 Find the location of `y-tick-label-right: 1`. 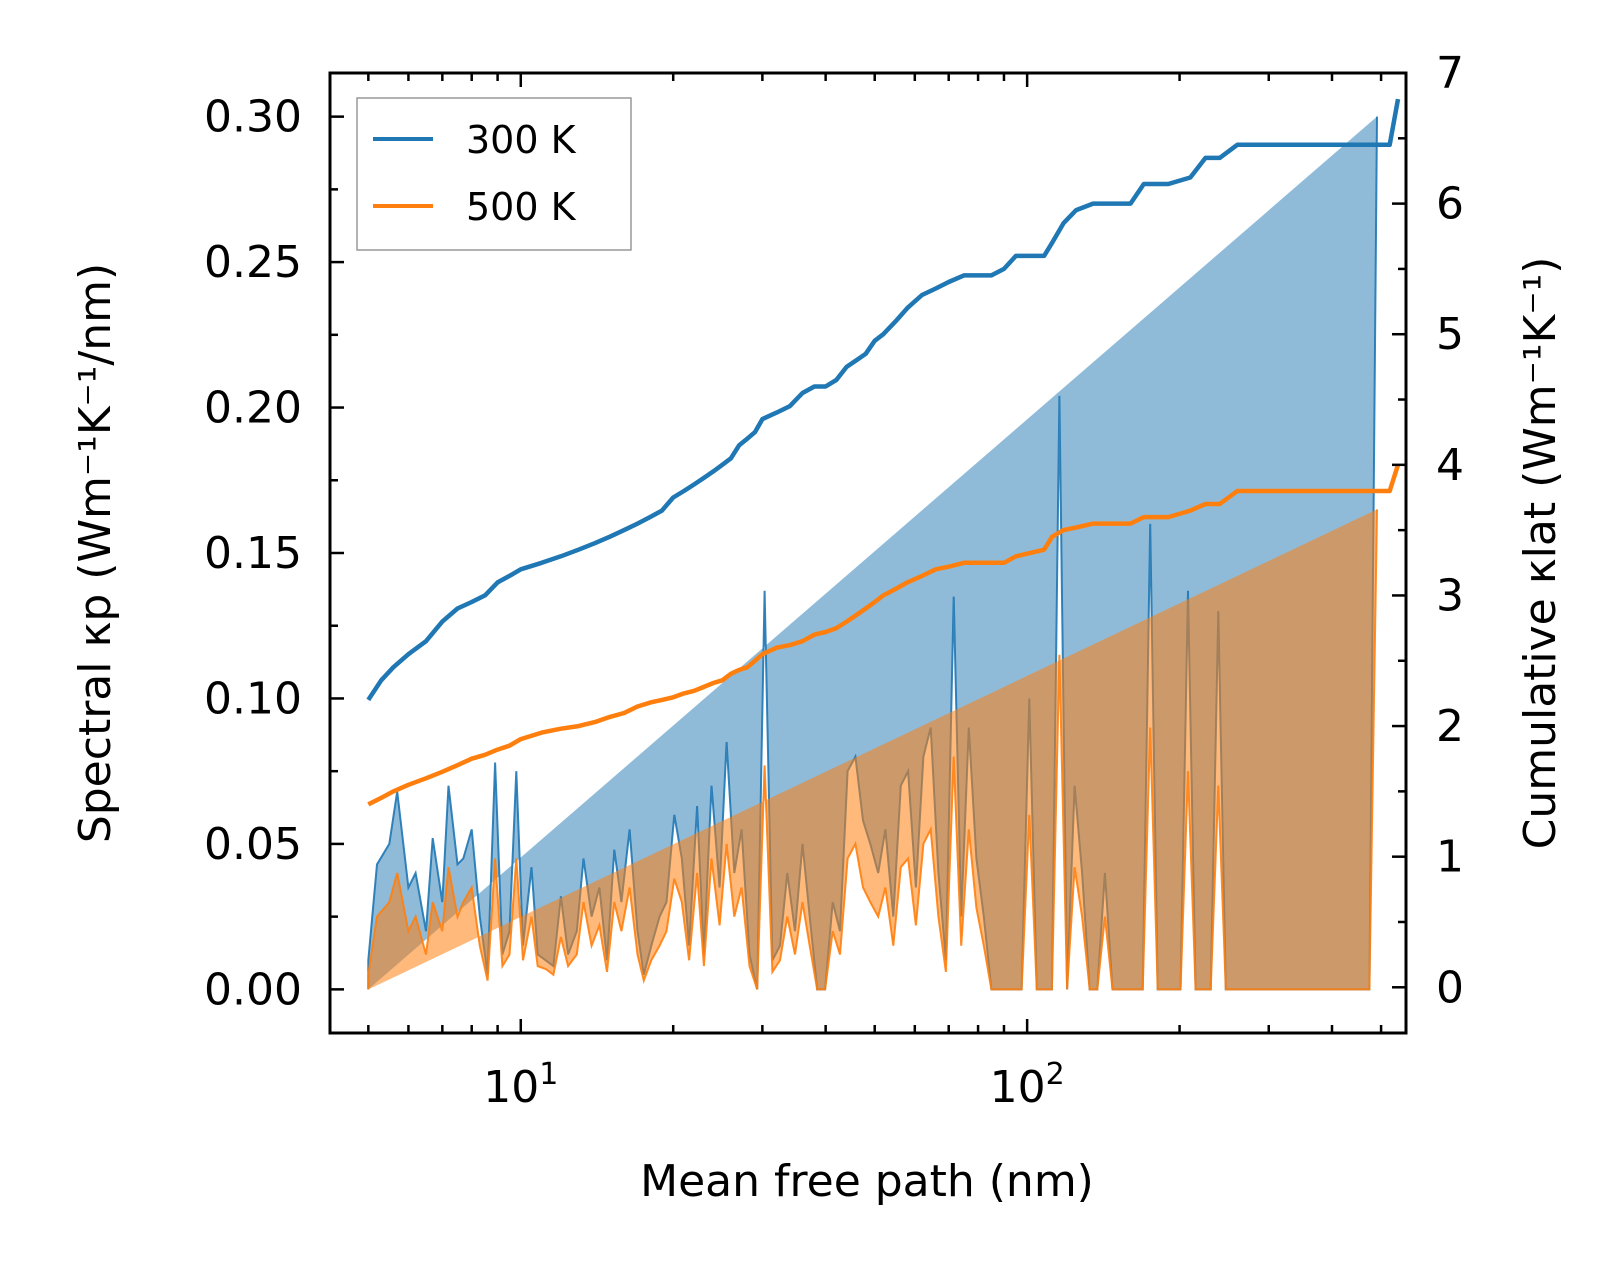

y-tick-label-right: 1 is located at coordinates (1450, 857).